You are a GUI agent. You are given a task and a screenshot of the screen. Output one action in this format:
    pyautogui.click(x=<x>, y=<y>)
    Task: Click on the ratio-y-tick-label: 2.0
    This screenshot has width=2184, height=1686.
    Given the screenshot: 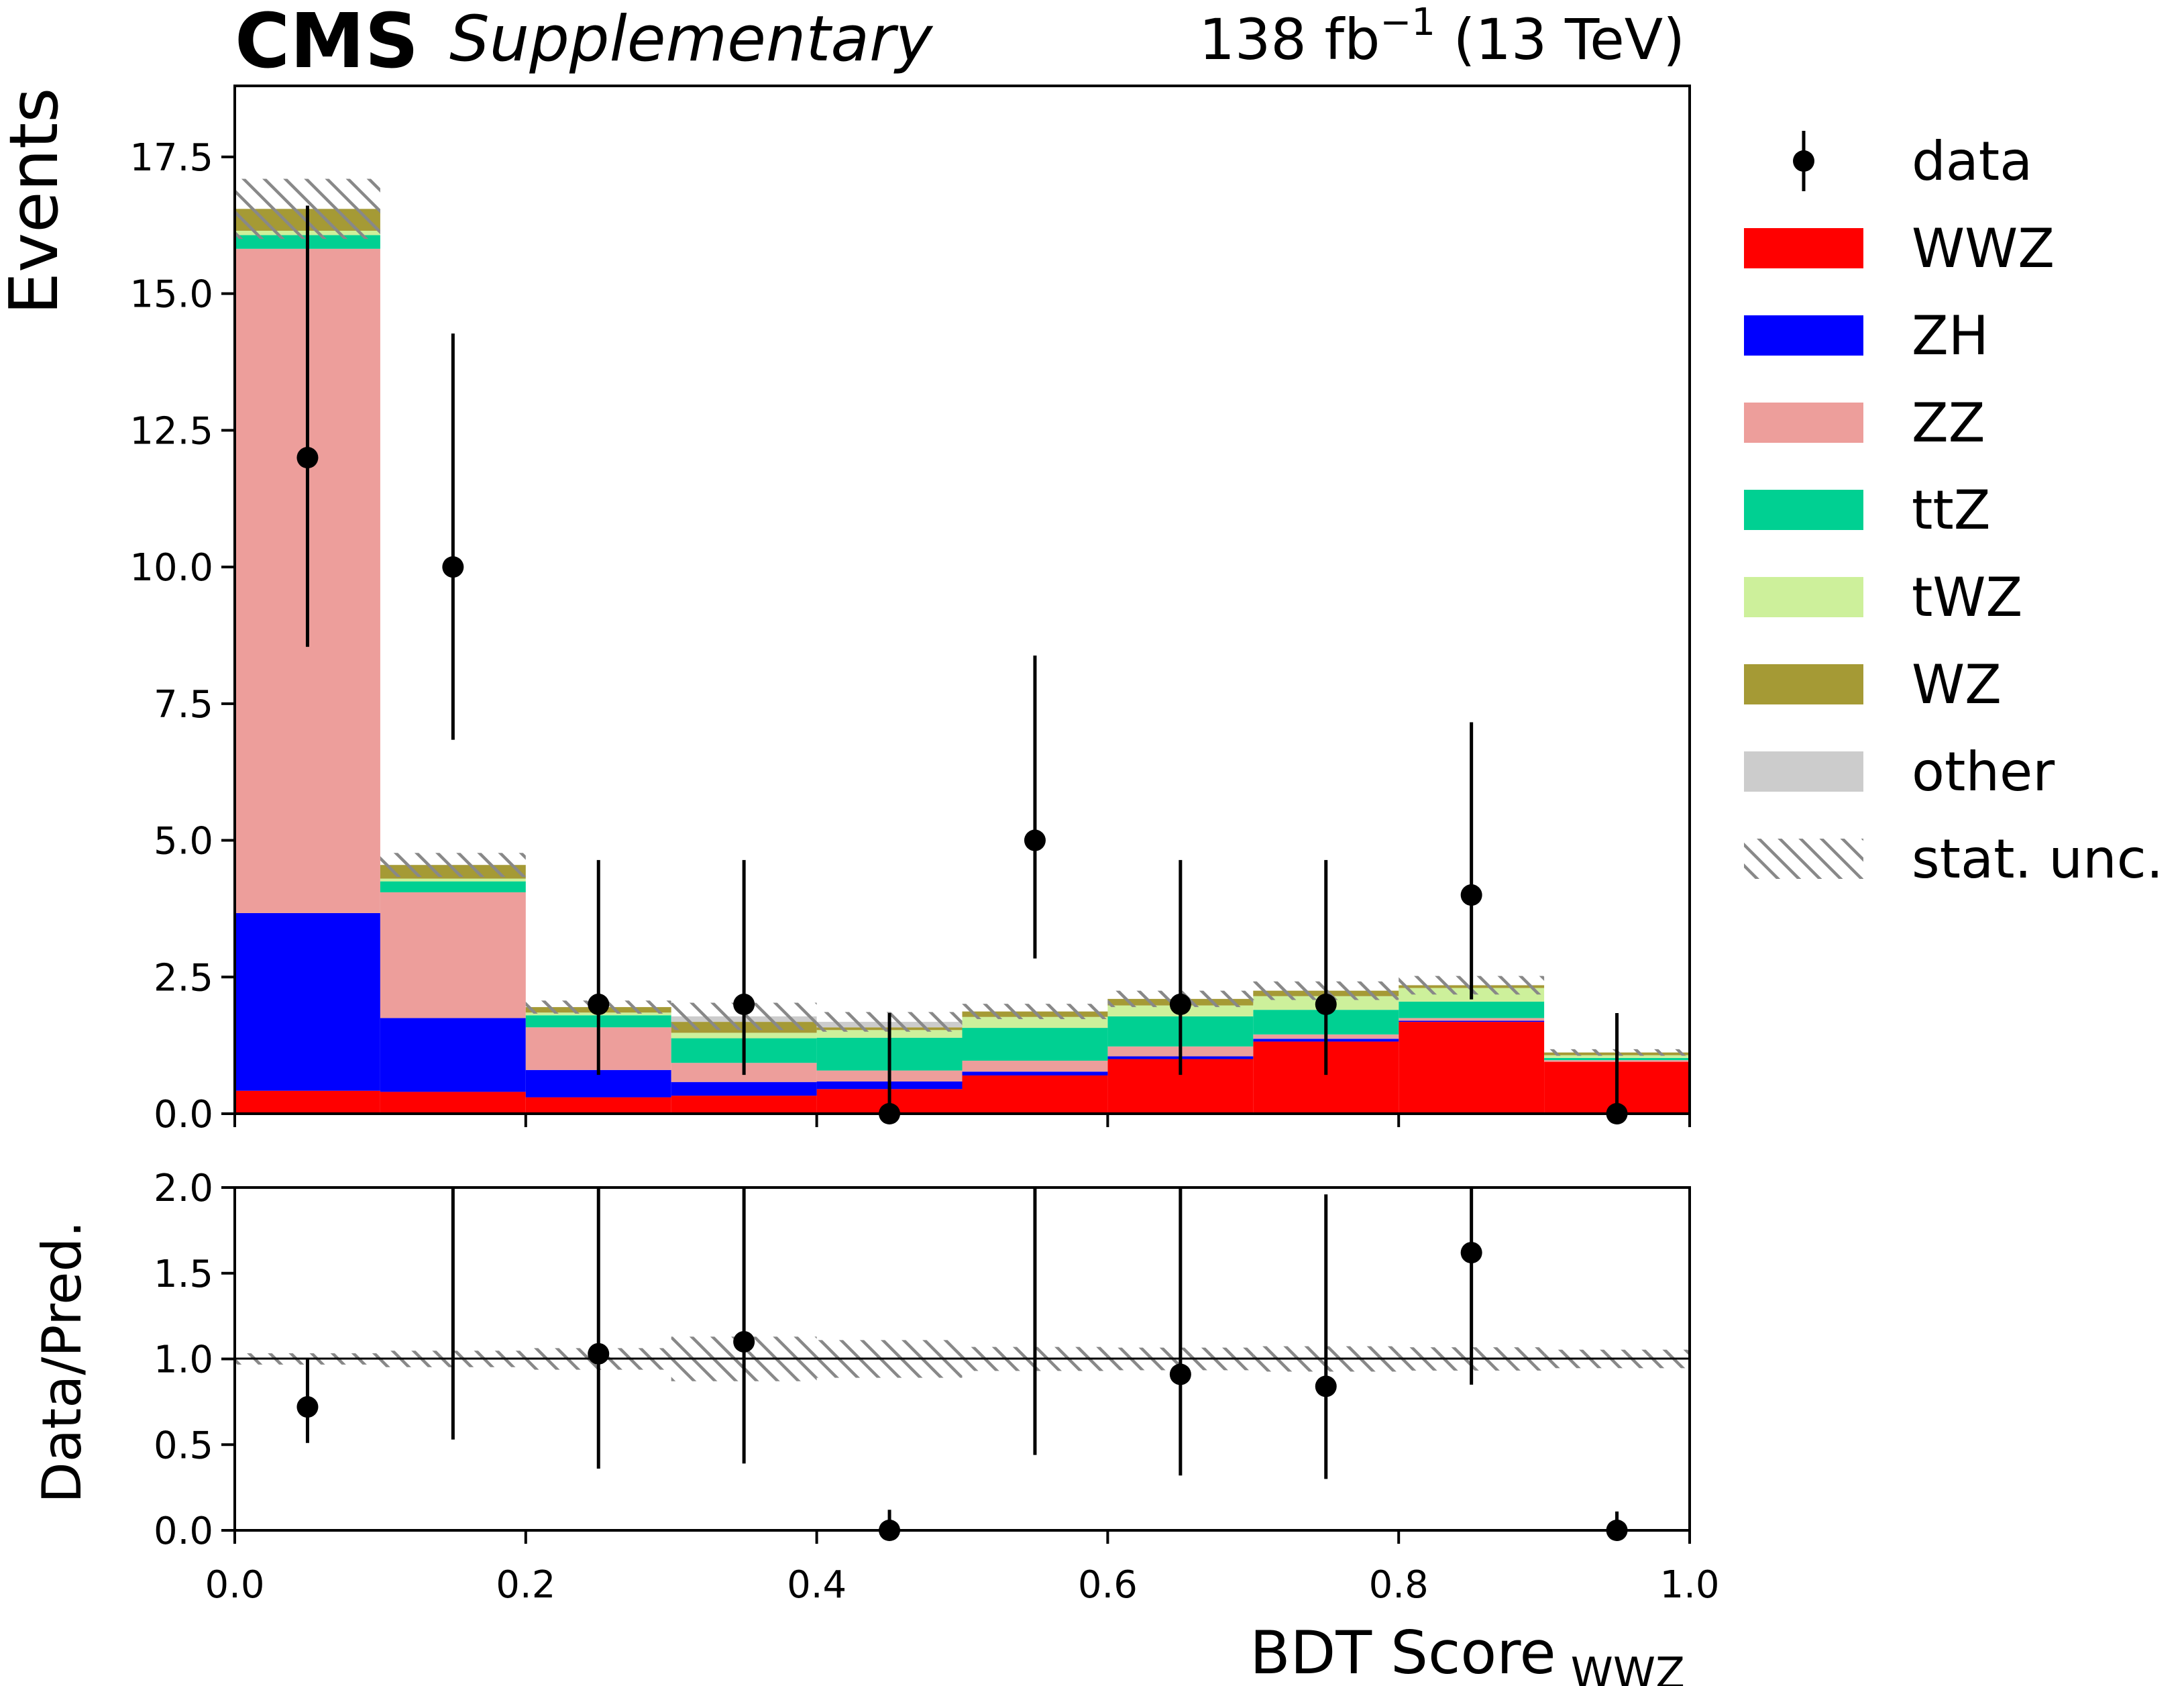 What is the action you would take?
    pyautogui.click(x=184, y=1188)
    